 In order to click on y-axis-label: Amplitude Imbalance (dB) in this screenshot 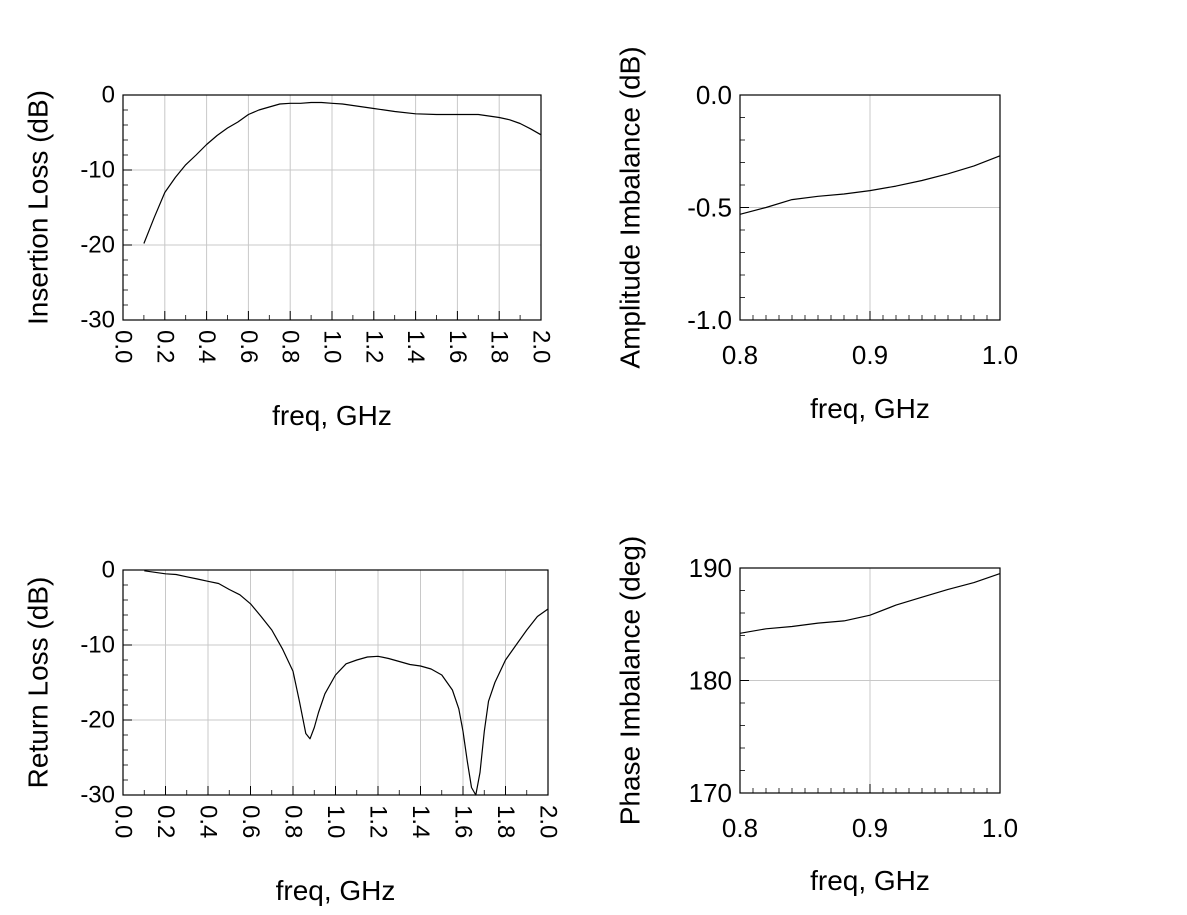, I will do `click(630, 207)`.